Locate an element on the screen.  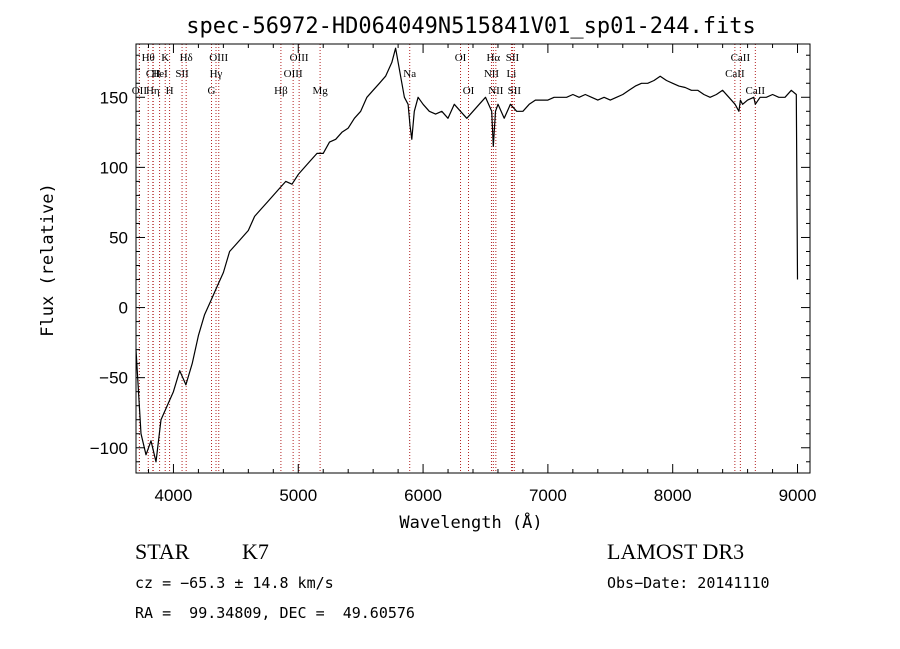
spectral-line-label: Hδ is located at coordinates (186, 58).